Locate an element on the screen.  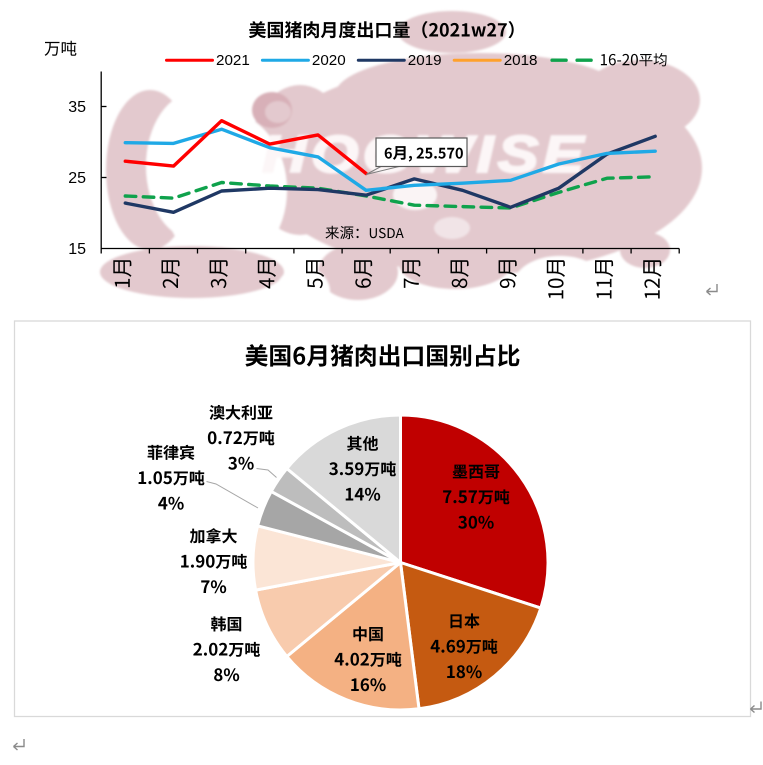
svg-text: 15 is located at coordinates (77, 249).